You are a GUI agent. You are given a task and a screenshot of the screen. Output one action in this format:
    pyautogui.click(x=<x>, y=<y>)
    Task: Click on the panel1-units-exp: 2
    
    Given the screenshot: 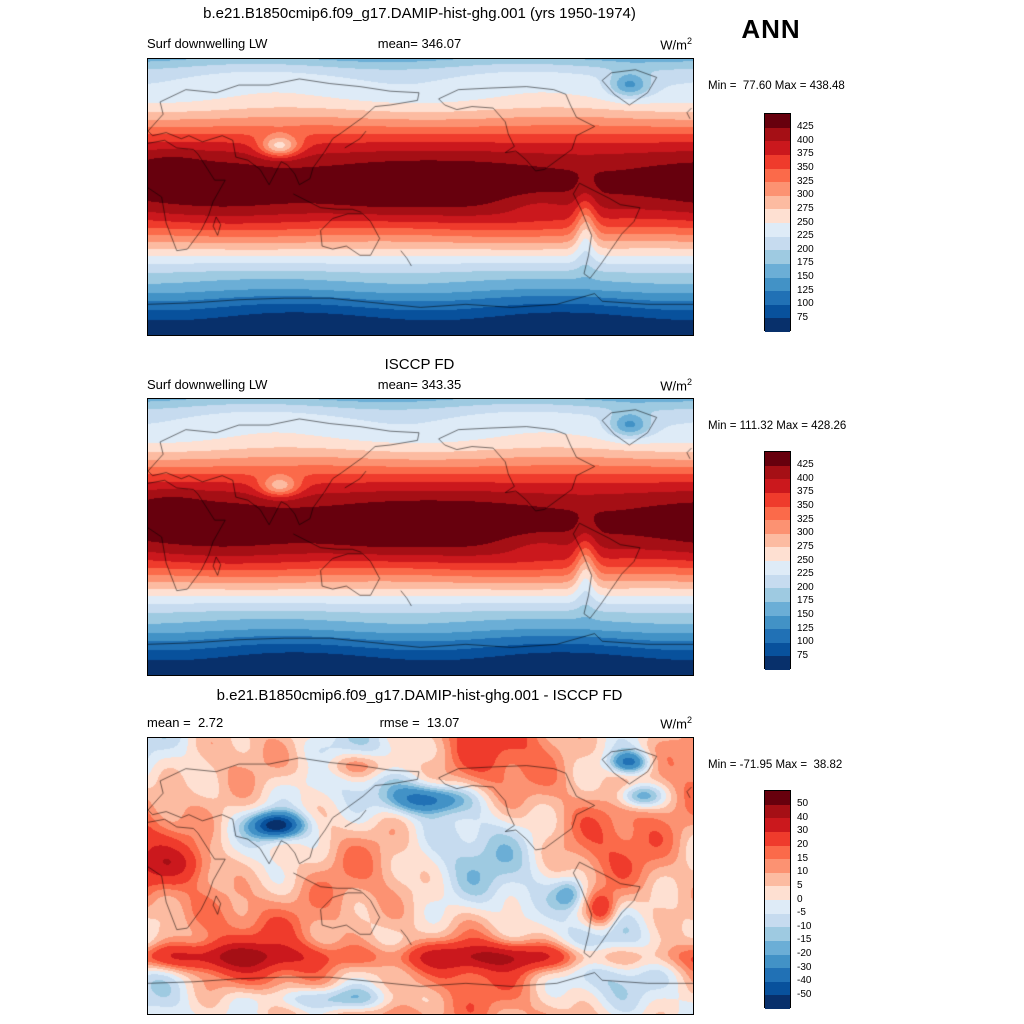 What is the action you would take?
    pyautogui.click(x=689, y=41)
    